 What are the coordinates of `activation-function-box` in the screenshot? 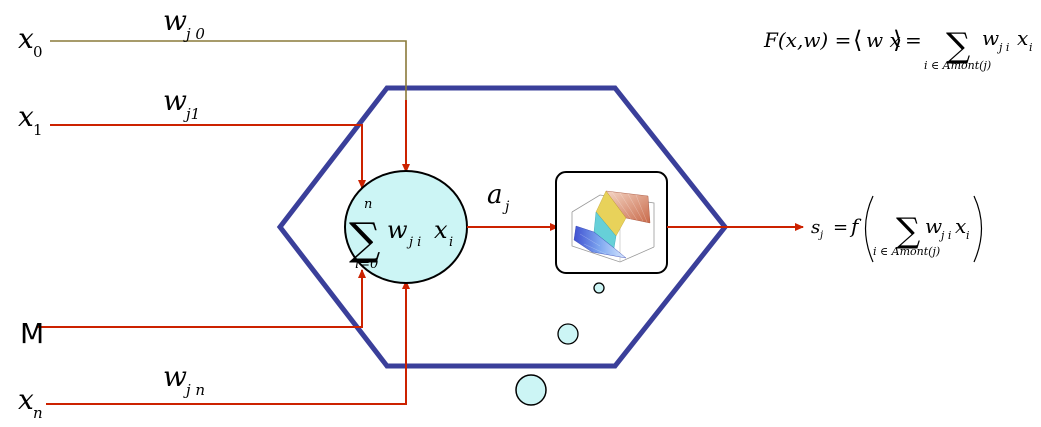 It's located at (611, 222).